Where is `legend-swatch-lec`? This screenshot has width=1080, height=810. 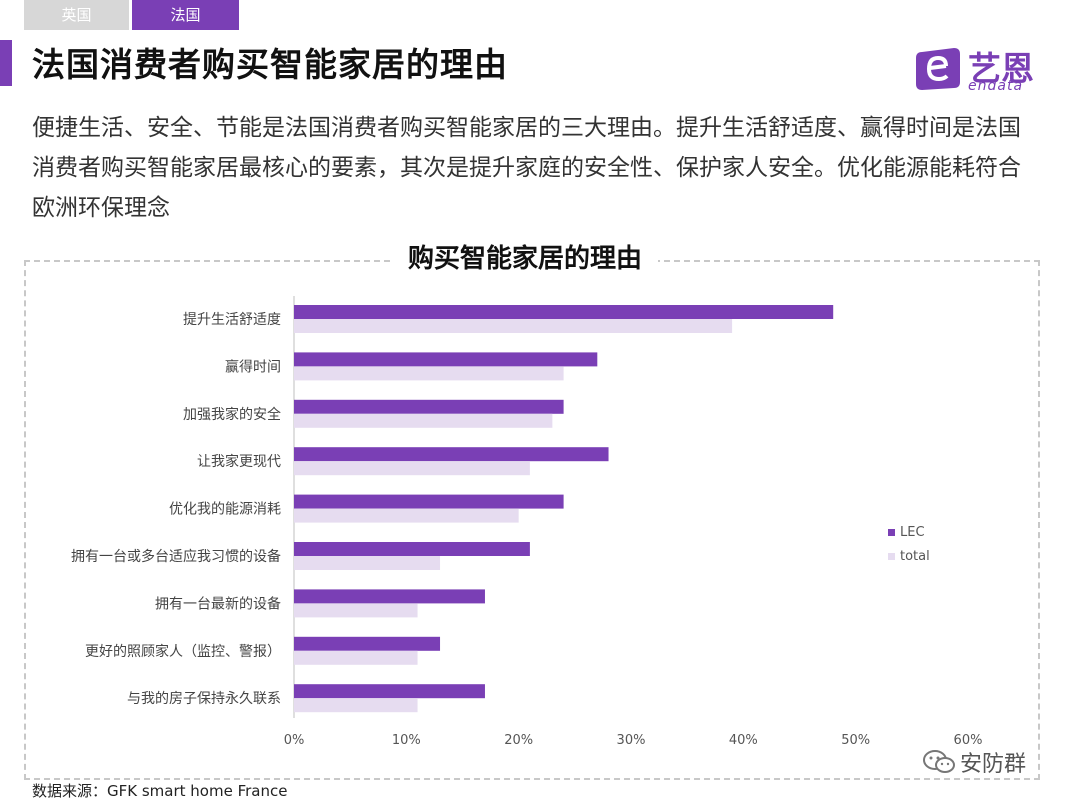
legend-swatch-lec is located at coordinates (891, 532).